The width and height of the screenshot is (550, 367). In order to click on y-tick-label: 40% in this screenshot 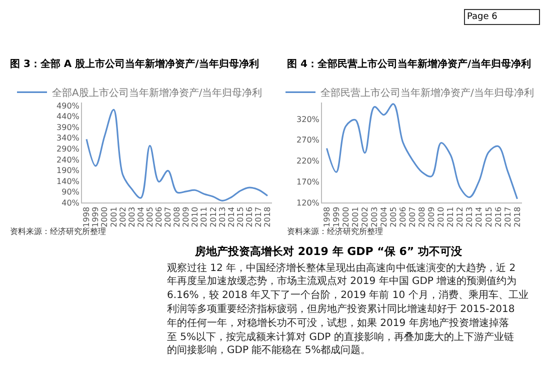, I will do `click(71, 203)`.